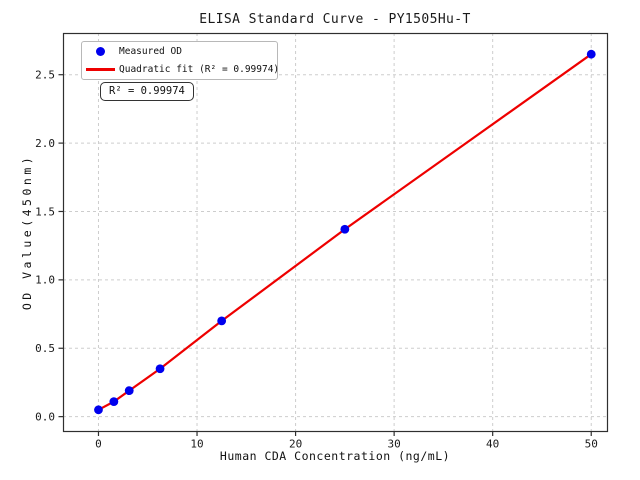 The height and width of the screenshot is (480, 640). Describe the element at coordinates (45, 348) in the screenshot. I see `y-tick-label: 0.5` at that location.